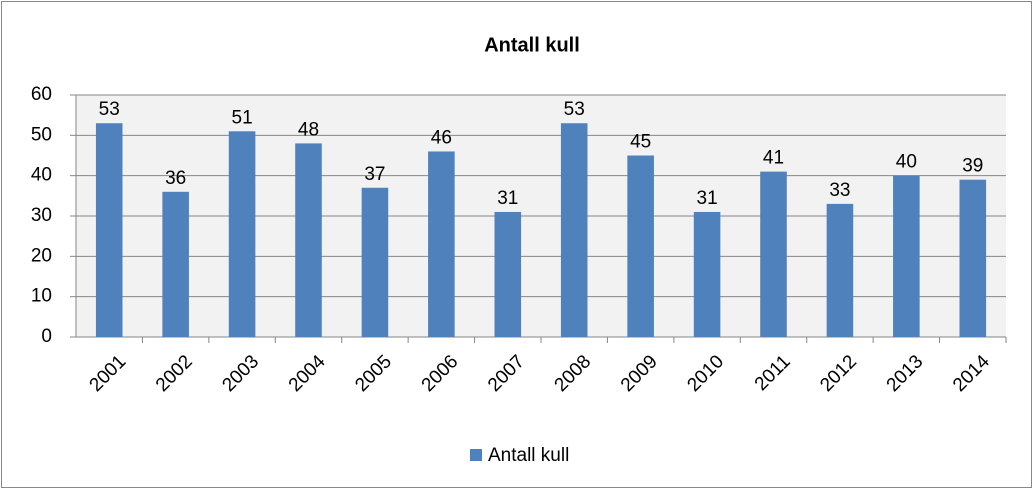 This screenshot has width=1036, height=491. I want to click on chart-title: Antall kull, so click(532, 45).